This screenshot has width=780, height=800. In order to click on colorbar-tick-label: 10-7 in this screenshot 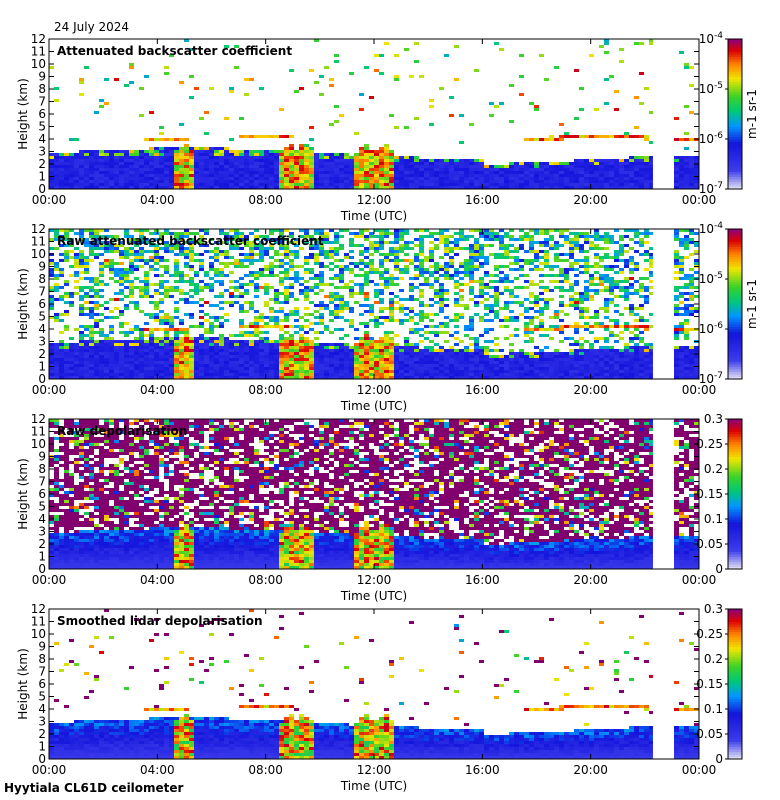, I will do `click(711, 188)`.